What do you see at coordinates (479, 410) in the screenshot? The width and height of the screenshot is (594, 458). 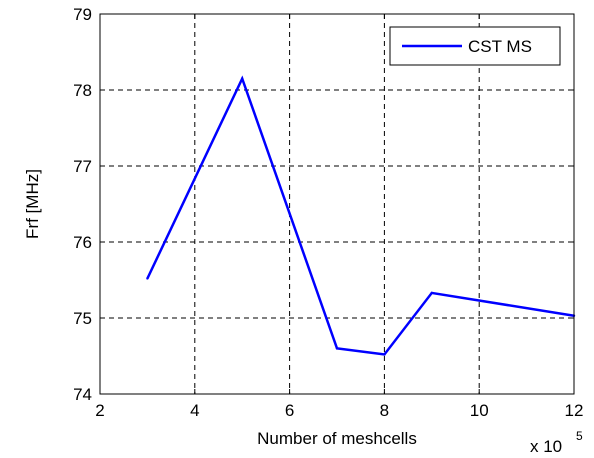 I see `x-tick-label: 10` at bounding box center [479, 410].